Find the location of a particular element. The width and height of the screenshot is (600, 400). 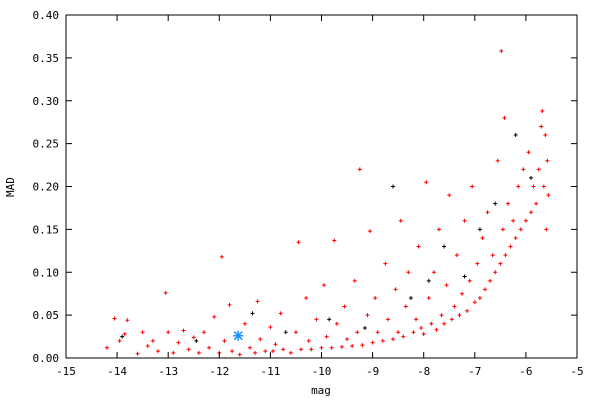

y-tick-label: 0.20 is located at coordinates (46, 187).